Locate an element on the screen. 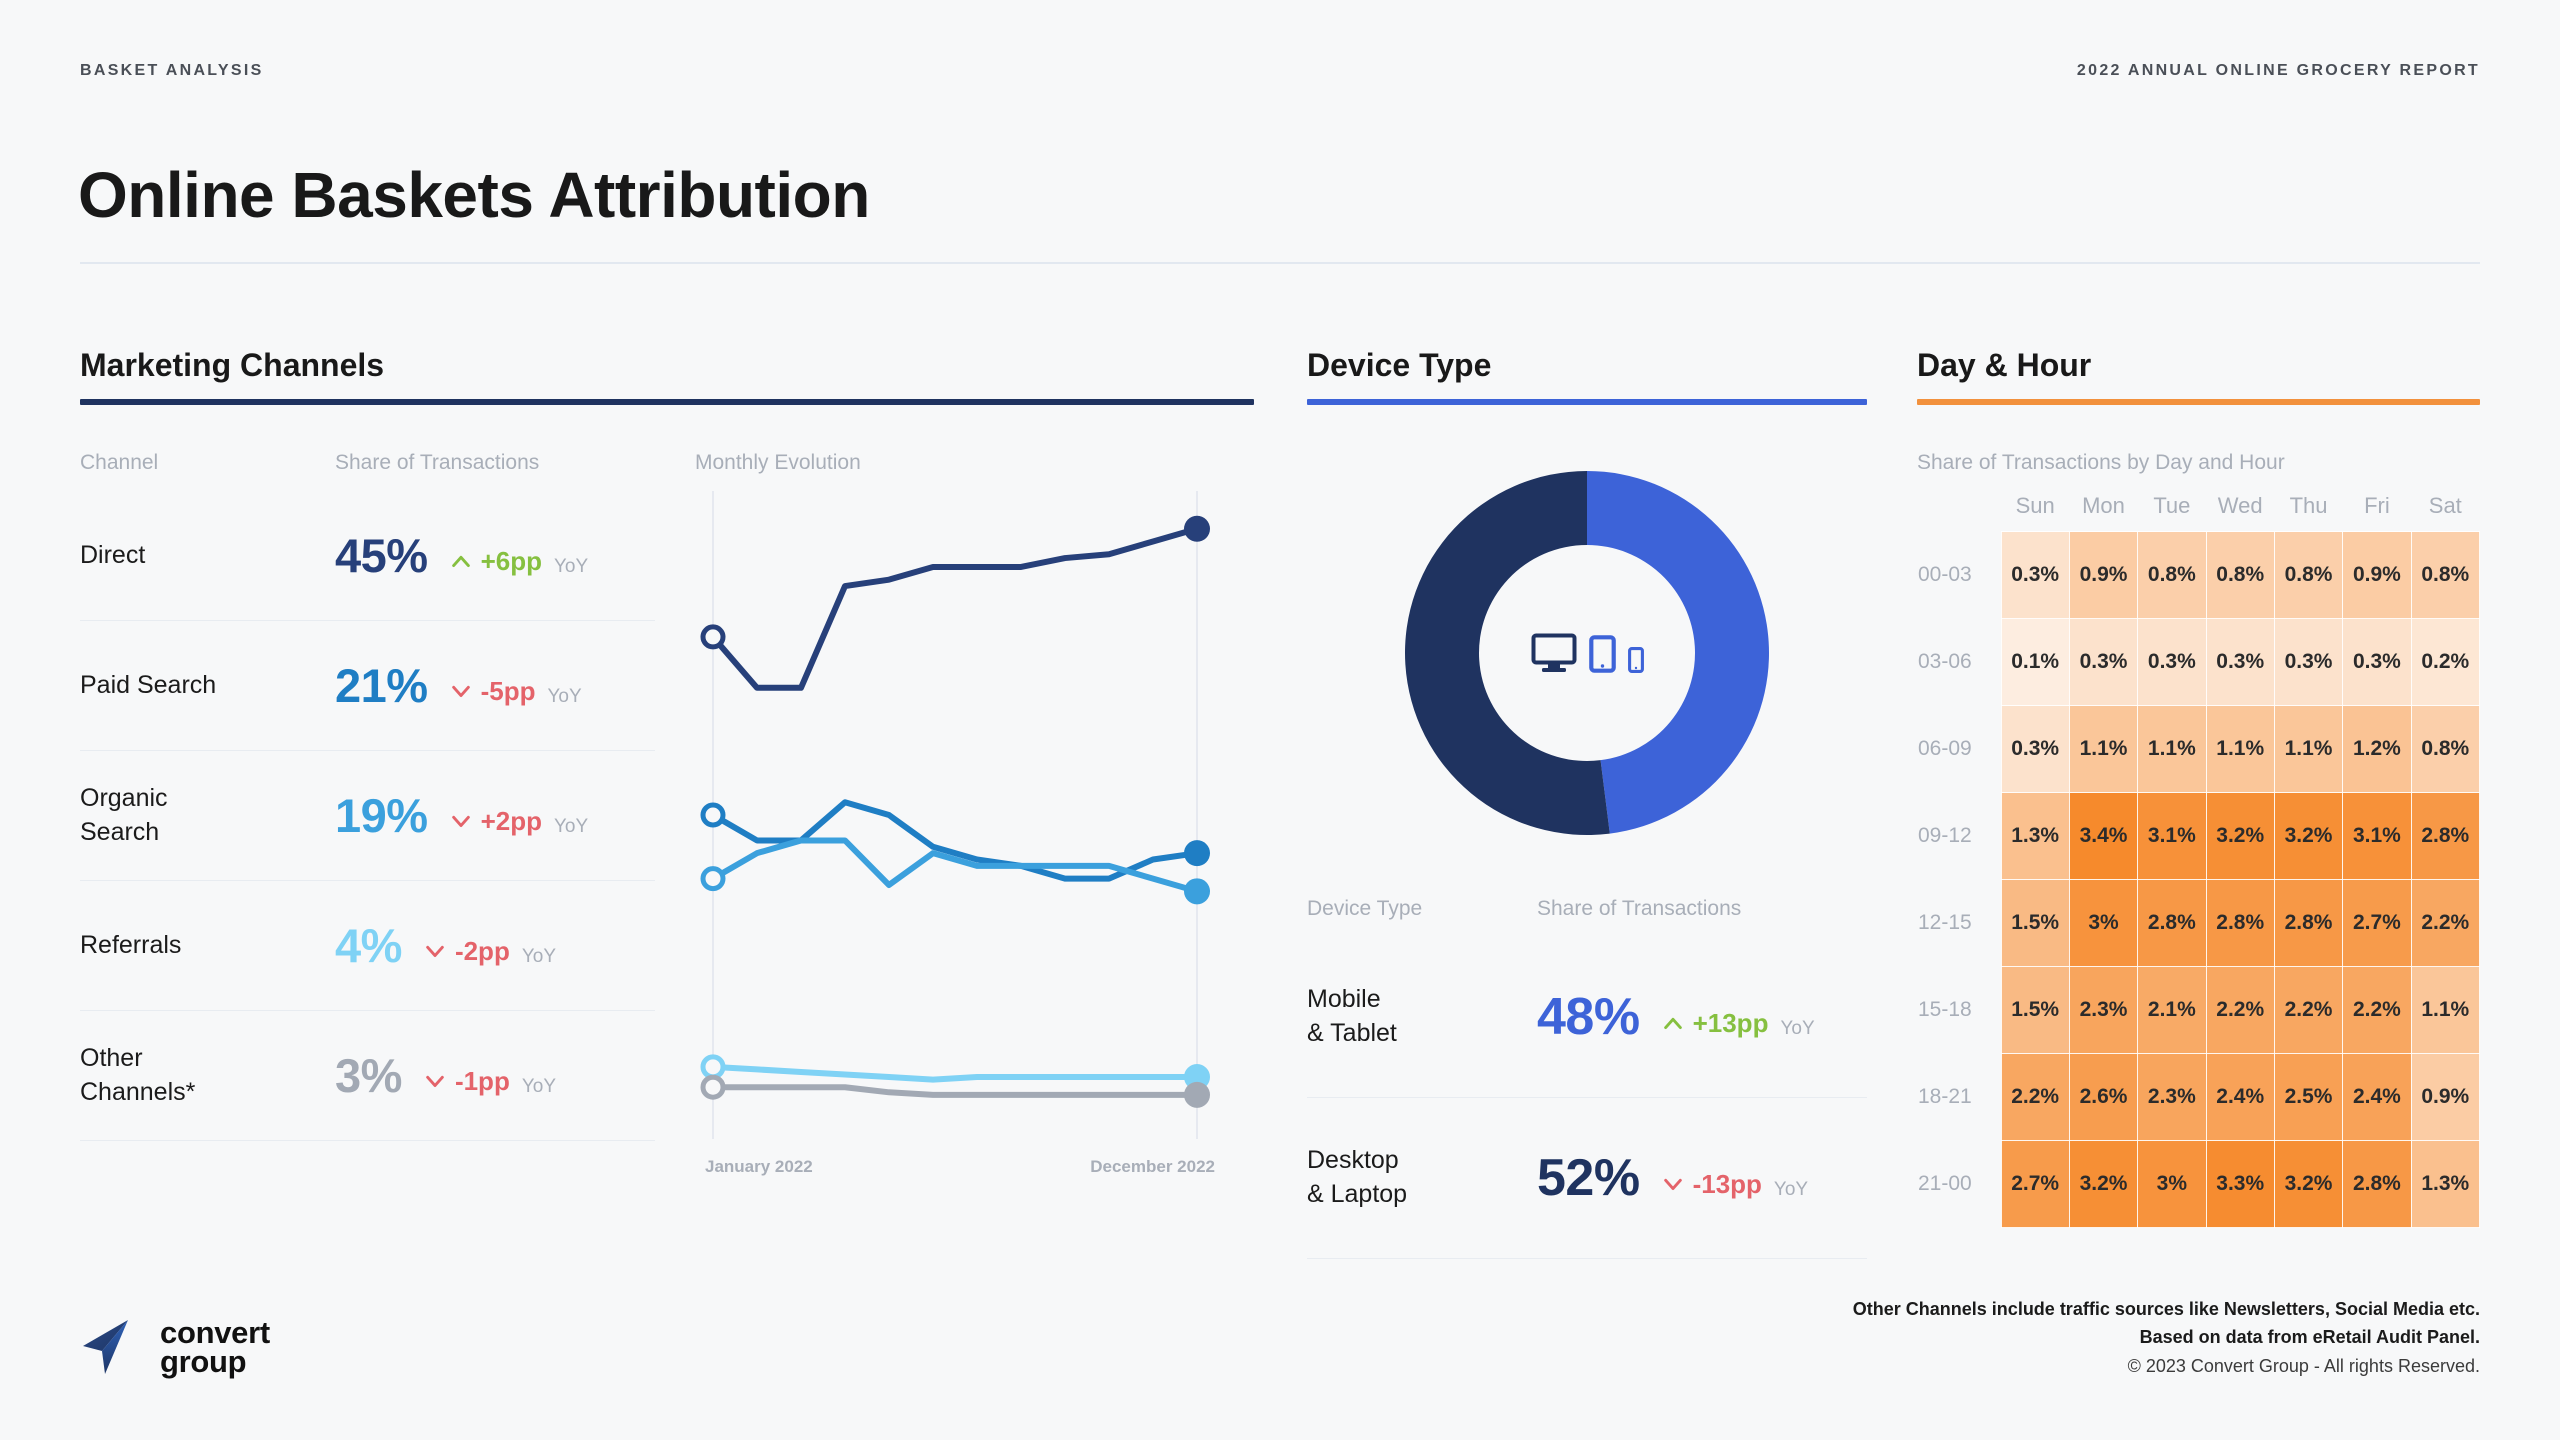  heatmap-cell: 1.2% is located at coordinates (2377, 749).